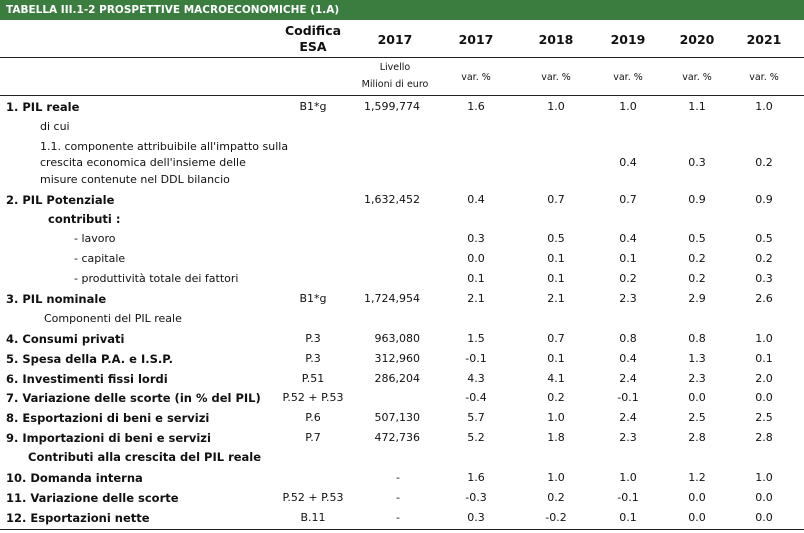 The width and height of the screenshot is (804, 533). What do you see at coordinates (313, 46) in the screenshot?
I see `header-esa: ESA` at bounding box center [313, 46].